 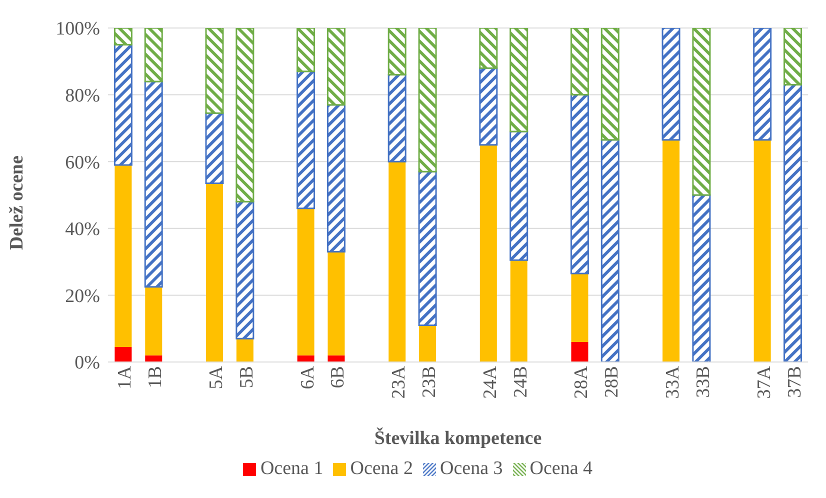 I want to click on legend-label: Ocena 2, so click(x=381, y=468).